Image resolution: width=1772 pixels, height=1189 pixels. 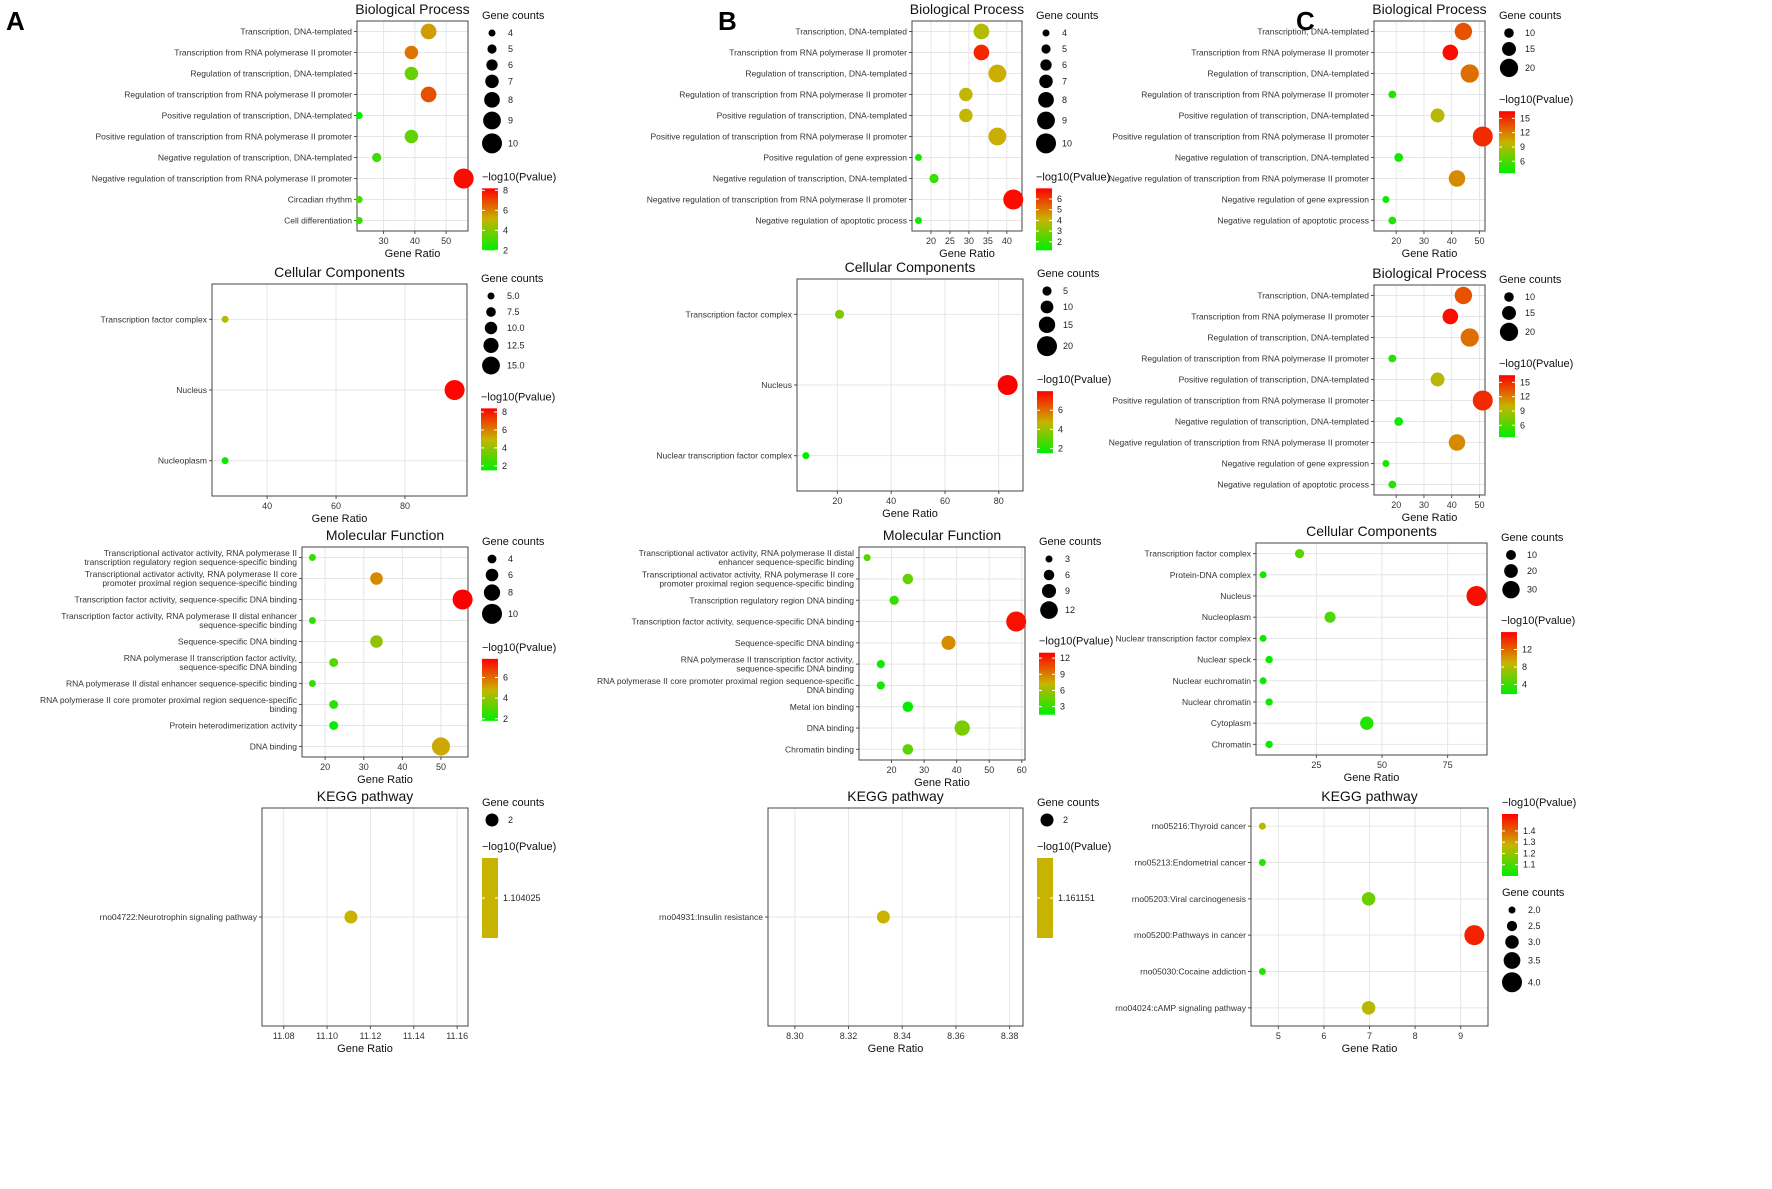 What do you see at coordinates (795, 1036) in the screenshot?
I see `x-tick-label: 8.30` at bounding box center [795, 1036].